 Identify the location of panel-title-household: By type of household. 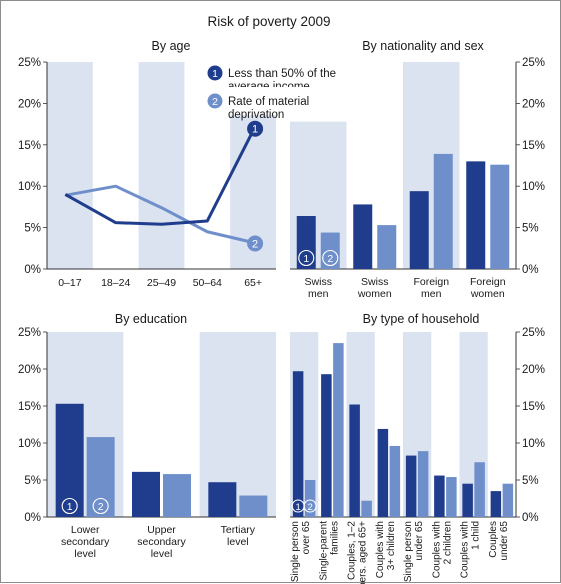
(421, 319).